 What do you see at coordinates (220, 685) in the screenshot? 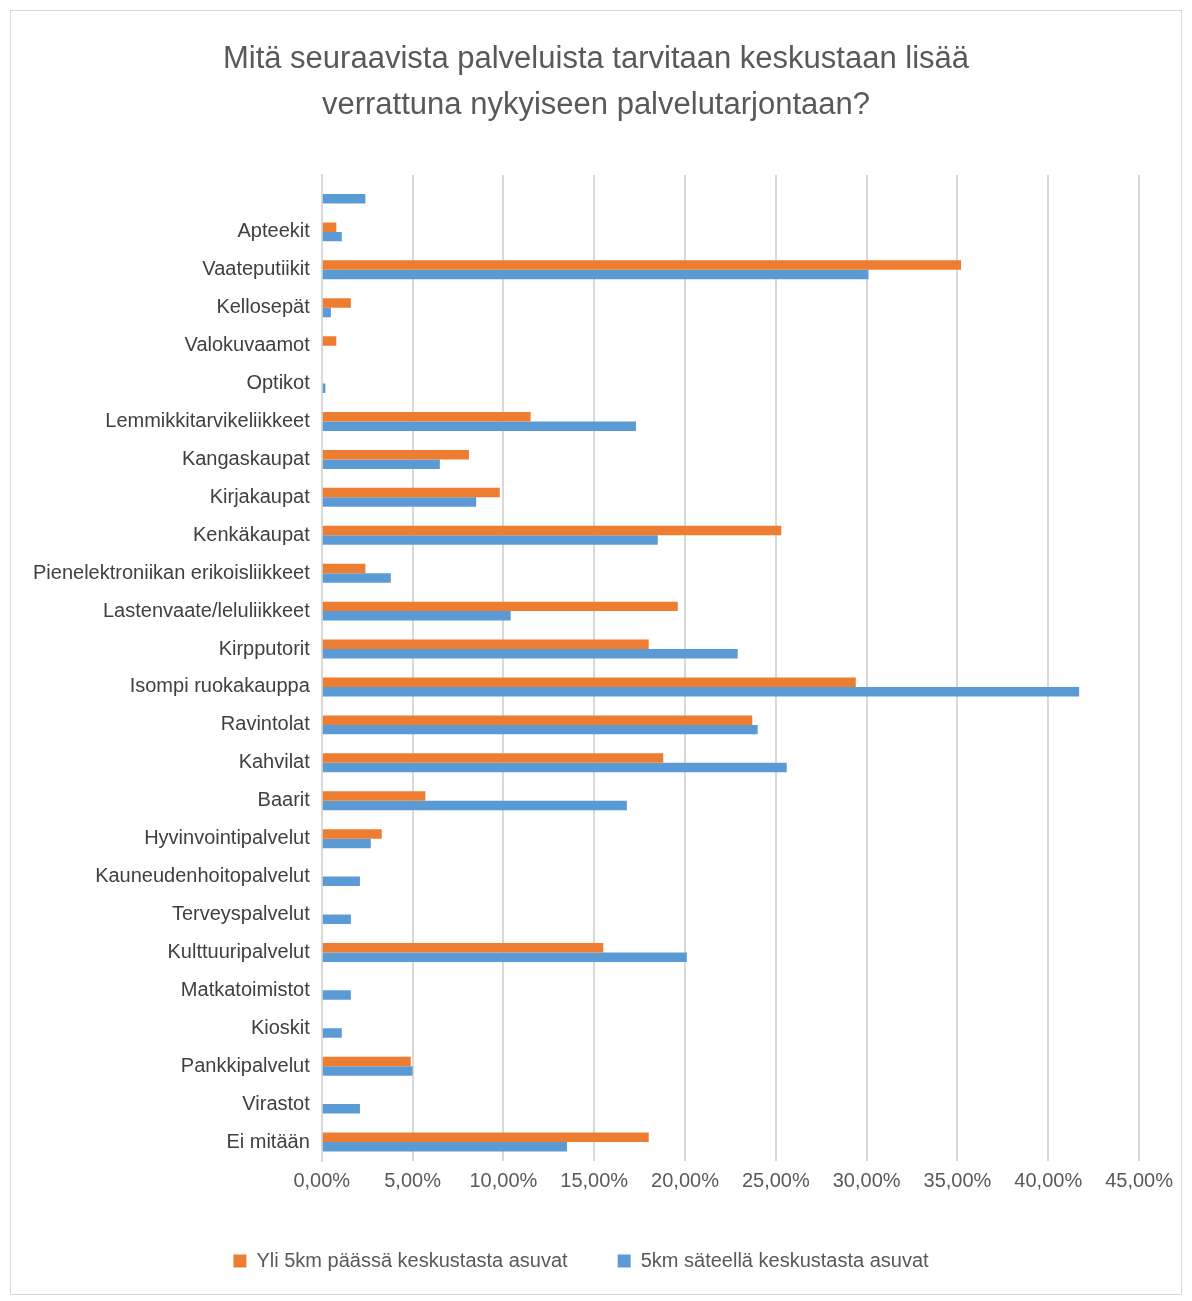
I see `y-tick-label: Isompi ruokakauppa` at bounding box center [220, 685].